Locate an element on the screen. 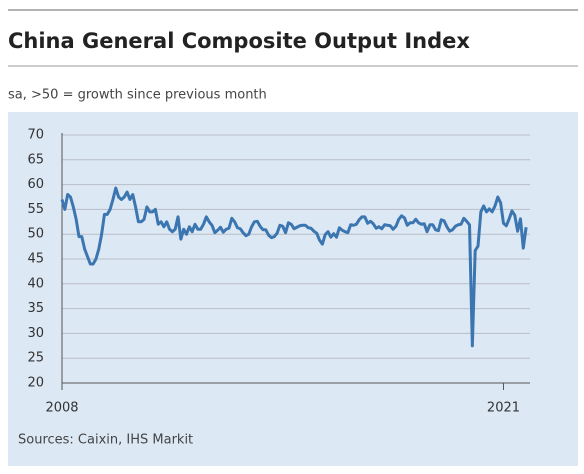 The image size is (584, 474). y-tick-label: 60 is located at coordinates (35, 184).